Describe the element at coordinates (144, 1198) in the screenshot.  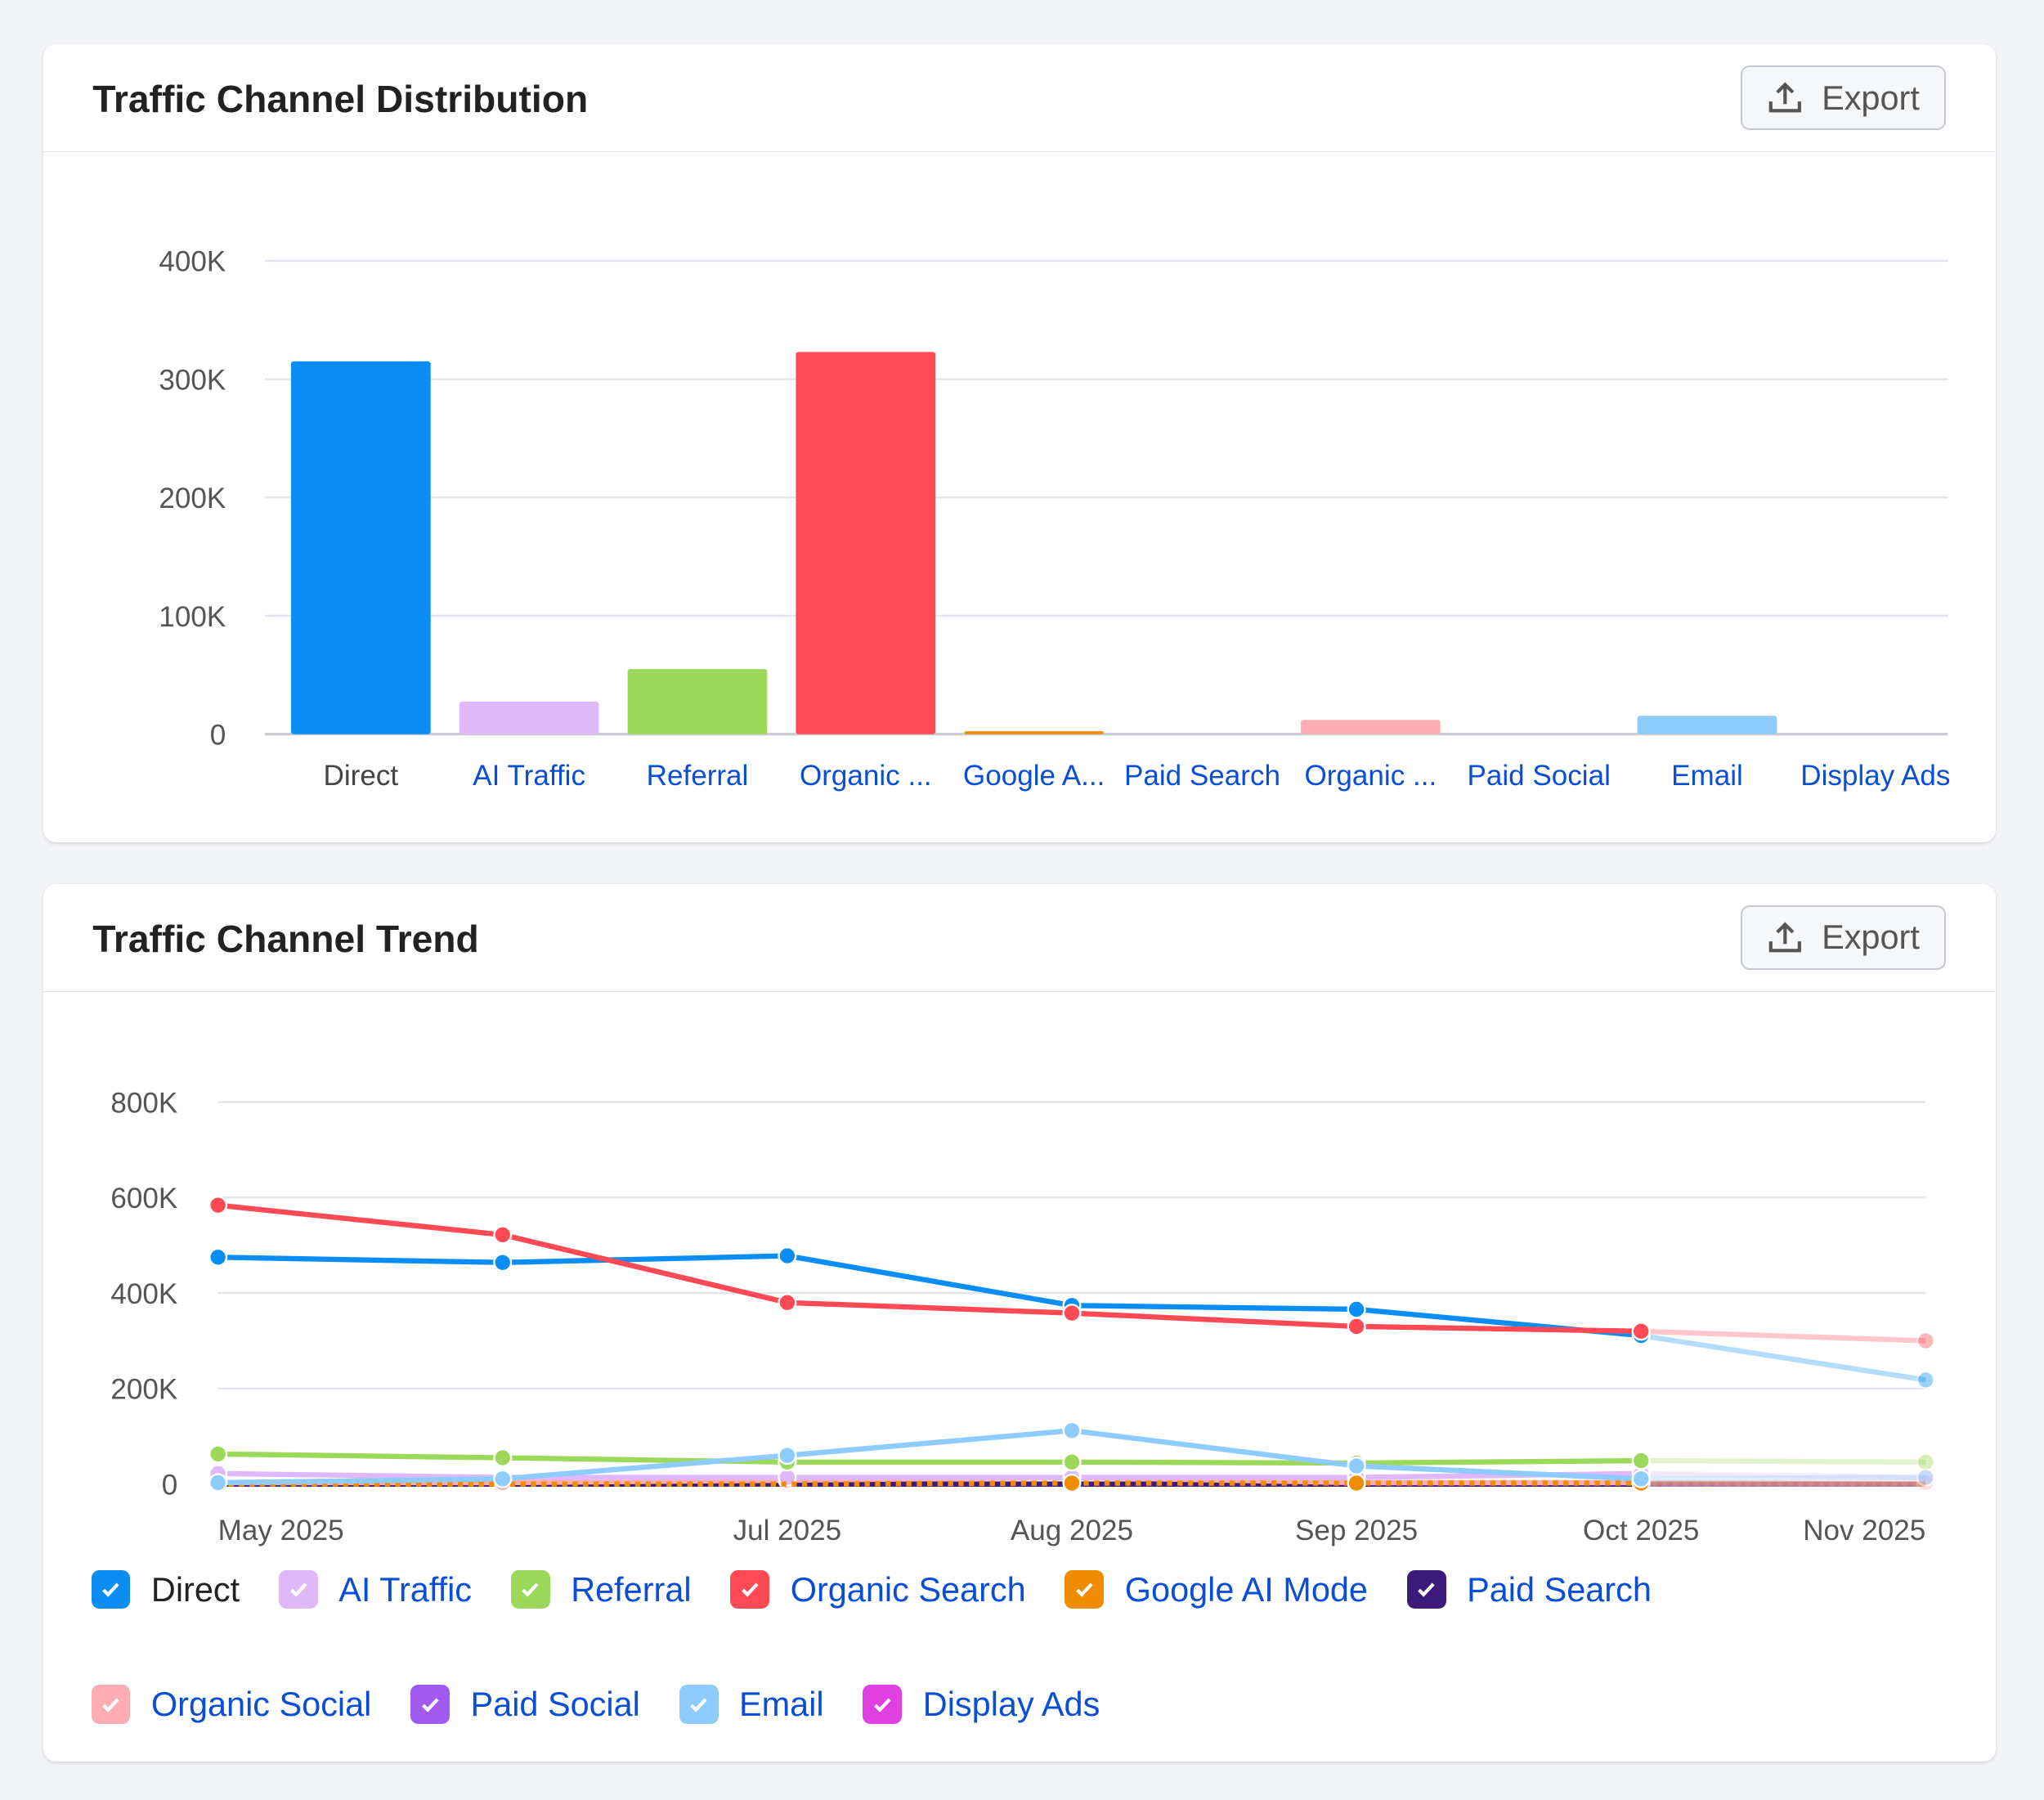
I see `y-tick-label: 600K` at that location.